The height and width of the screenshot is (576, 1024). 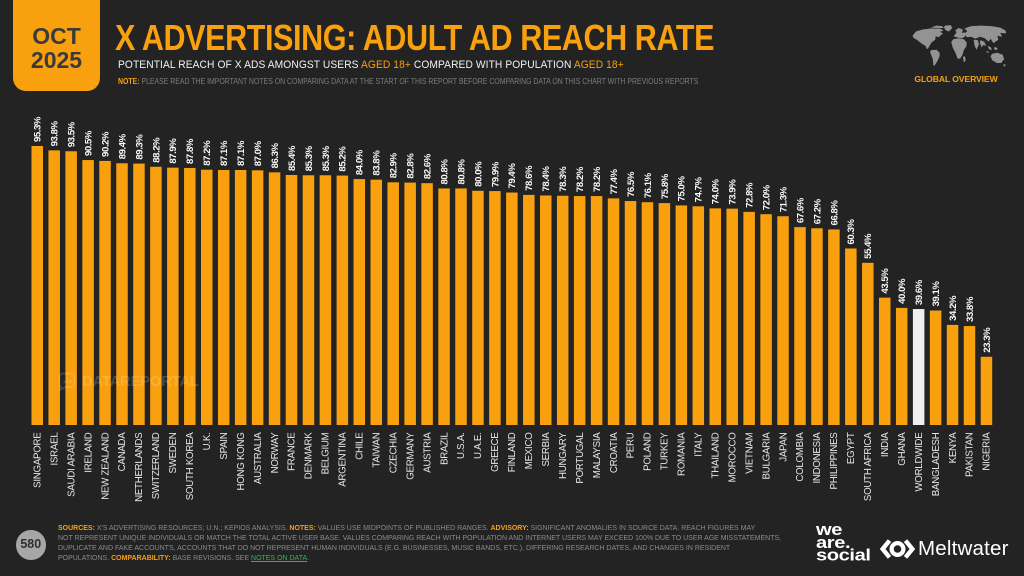 I want to click on svg-text: ISRAEL, so click(x=54, y=449).